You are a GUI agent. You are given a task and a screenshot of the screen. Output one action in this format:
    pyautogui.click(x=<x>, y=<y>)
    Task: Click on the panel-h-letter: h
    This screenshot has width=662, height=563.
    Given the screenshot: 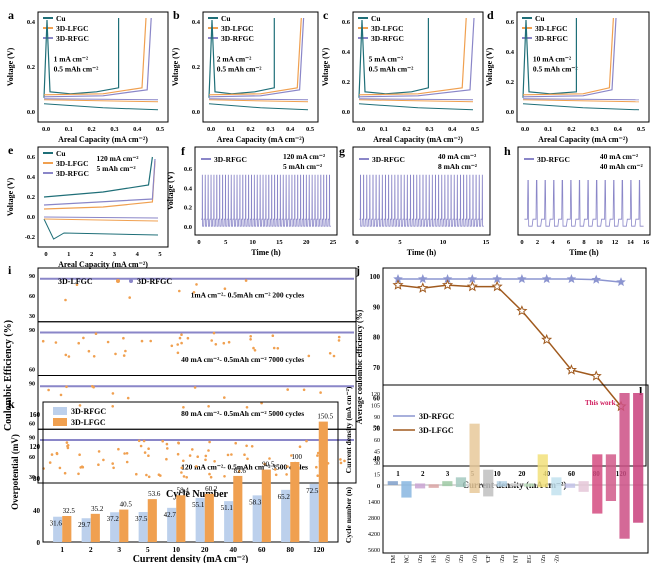 What is the action you would take?
    pyautogui.click(x=507, y=151)
    